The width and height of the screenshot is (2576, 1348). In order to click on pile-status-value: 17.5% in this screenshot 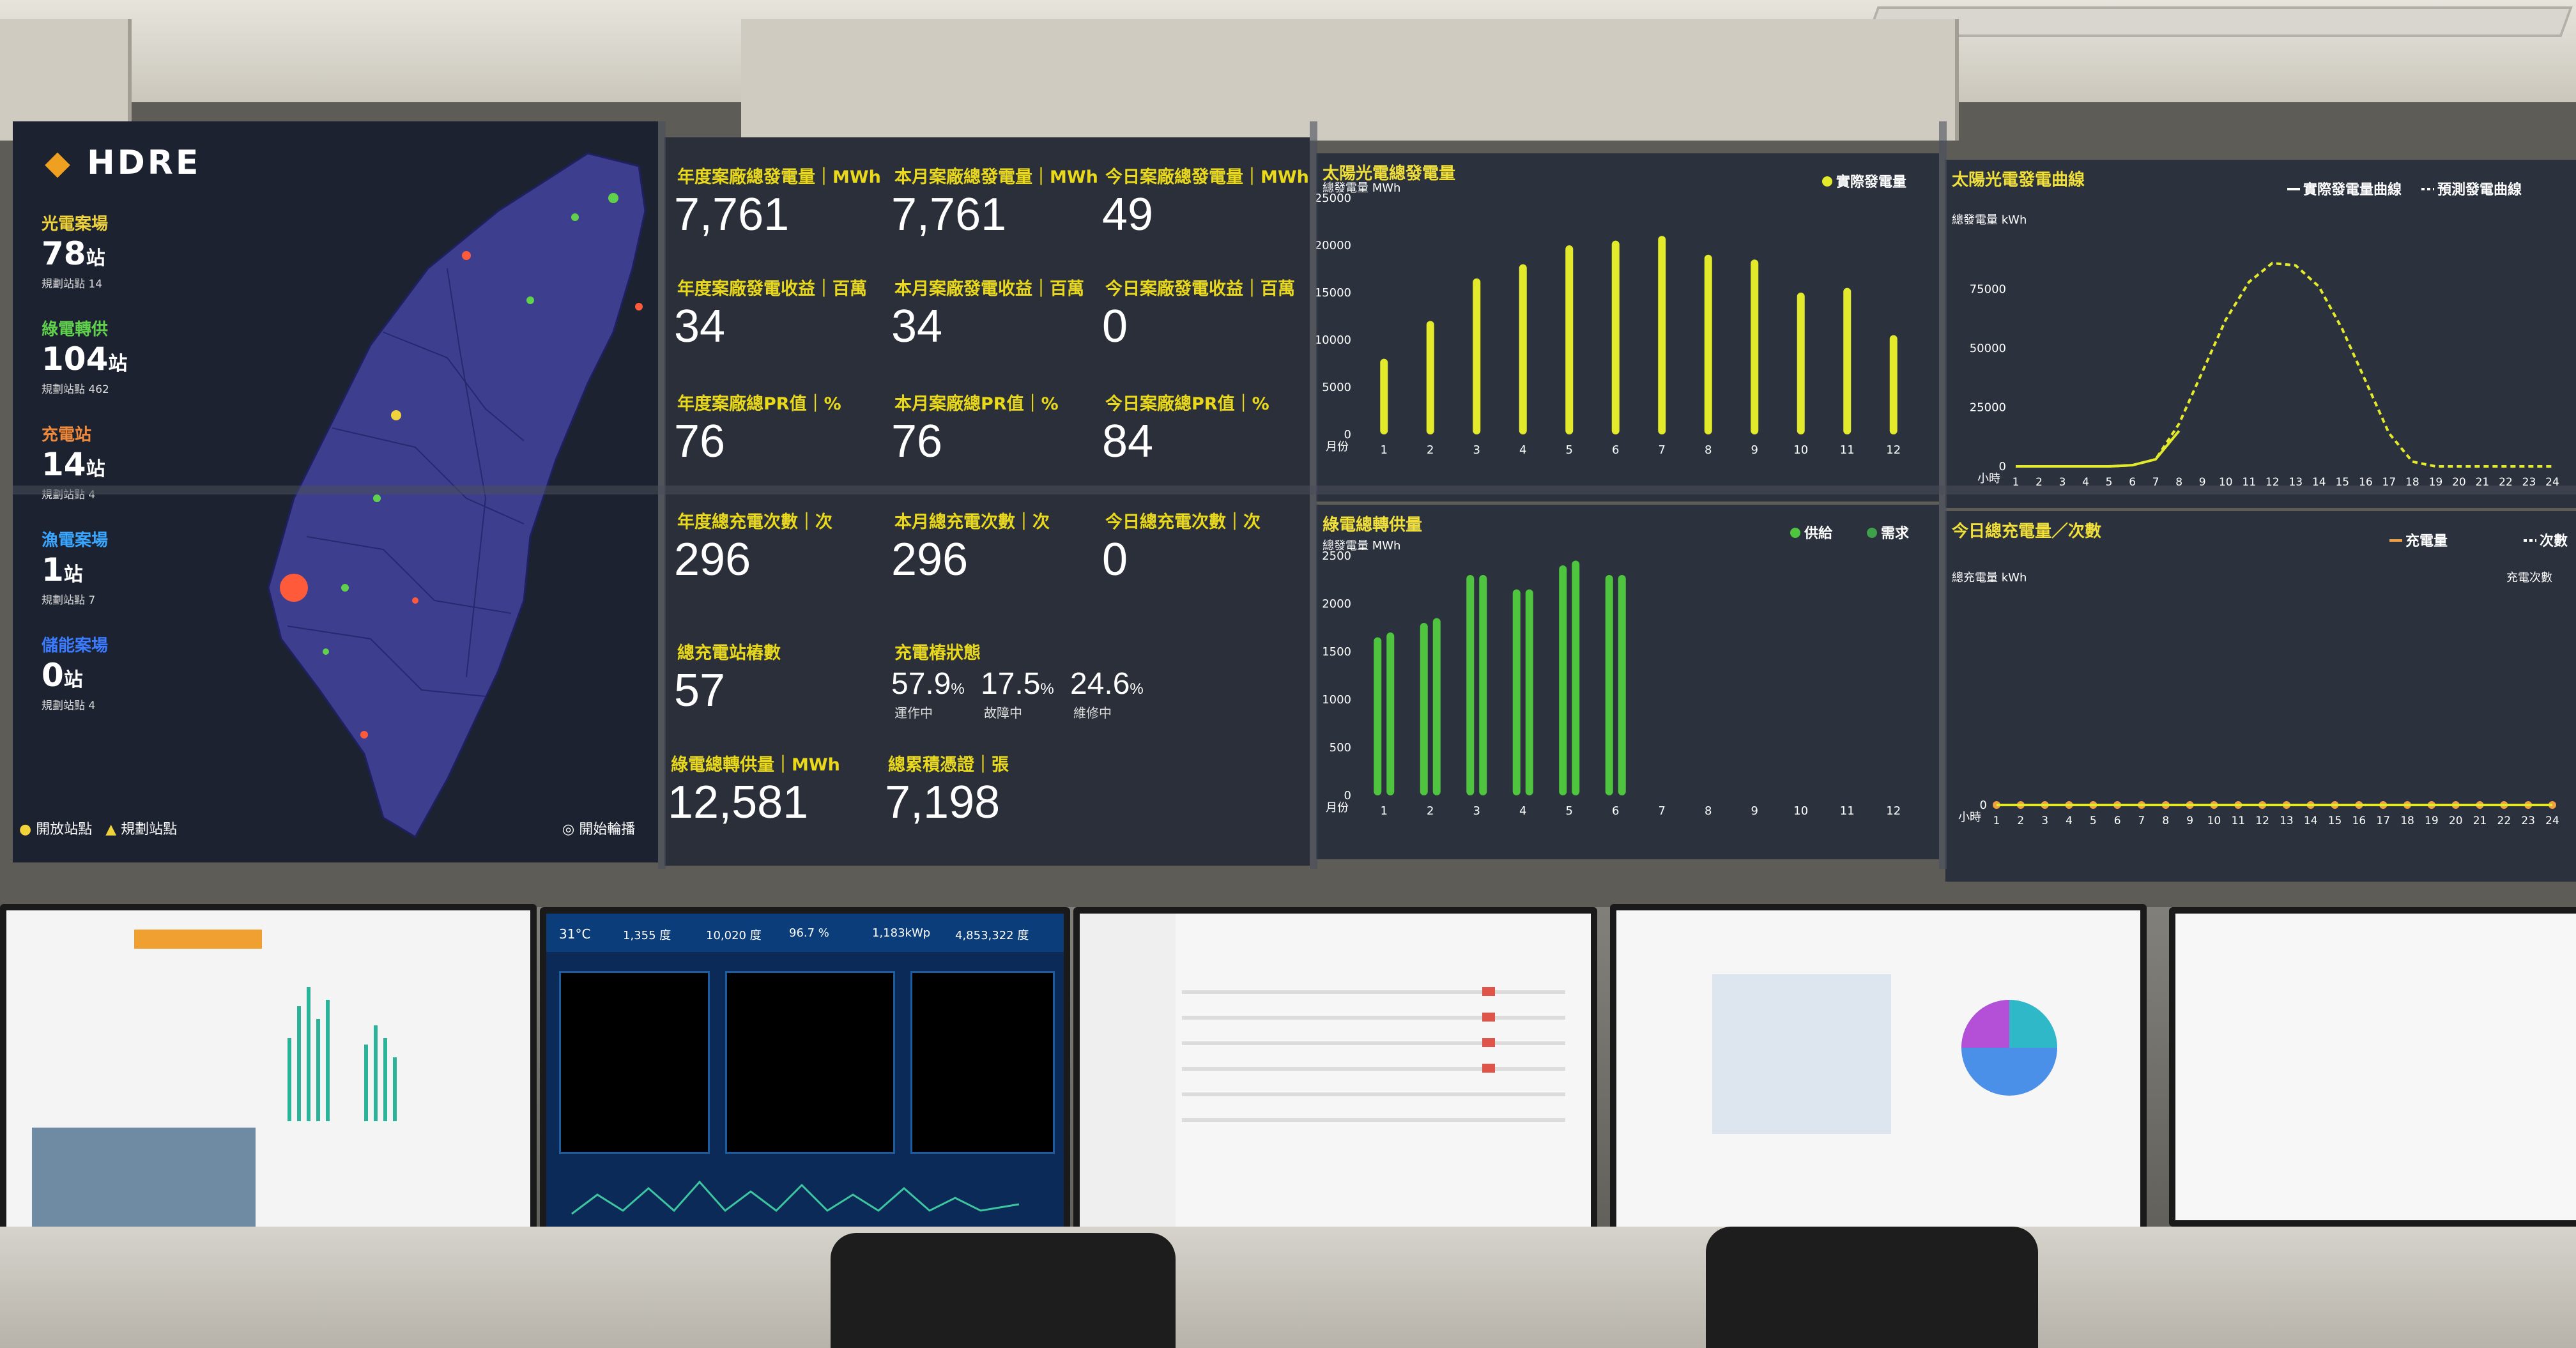, I will do `click(1017, 684)`.